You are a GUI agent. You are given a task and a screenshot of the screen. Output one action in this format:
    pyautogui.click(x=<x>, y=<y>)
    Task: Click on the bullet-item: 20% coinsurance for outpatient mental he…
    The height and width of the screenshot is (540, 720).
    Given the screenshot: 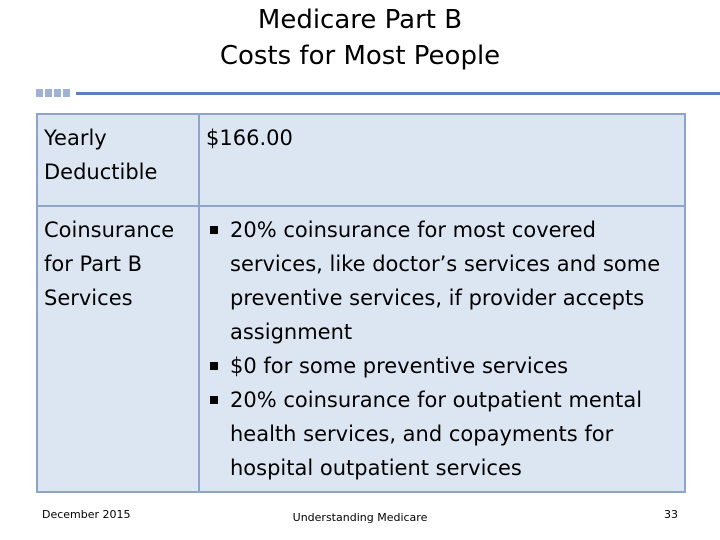 What is the action you would take?
    pyautogui.click(x=444, y=434)
    